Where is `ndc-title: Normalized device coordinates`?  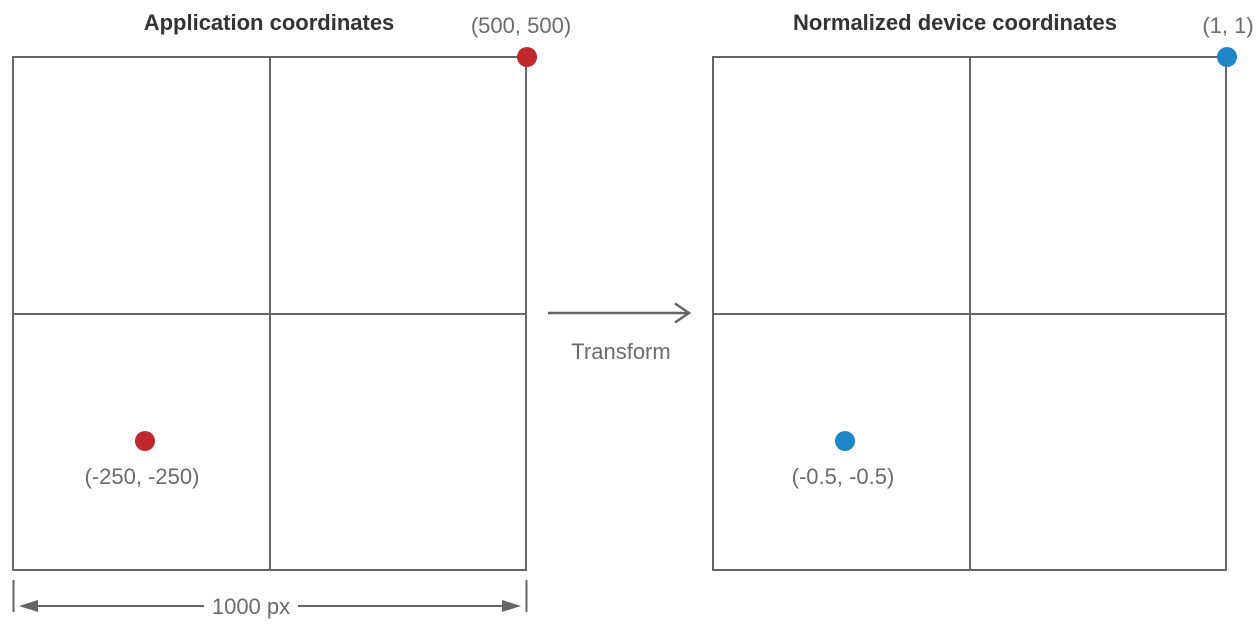 ndc-title: Normalized device coordinates is located at coordinates (955, 22).